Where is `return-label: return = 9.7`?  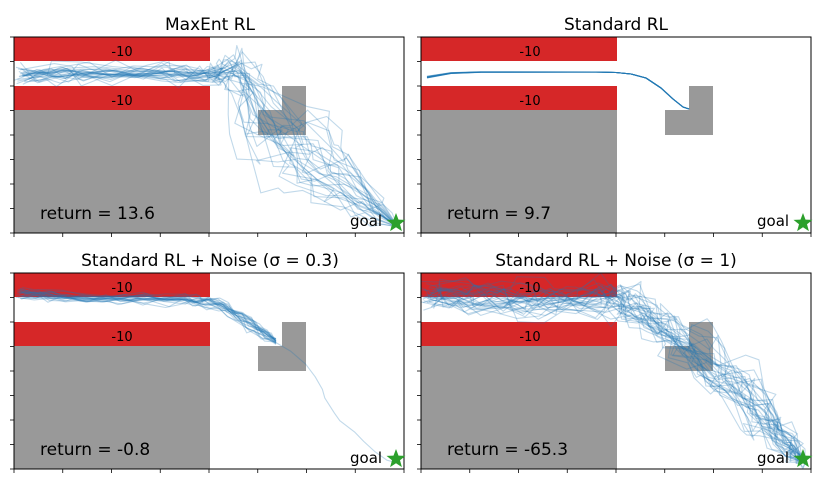
return-label: return = 9.7 is located at coordinates (499, 214).